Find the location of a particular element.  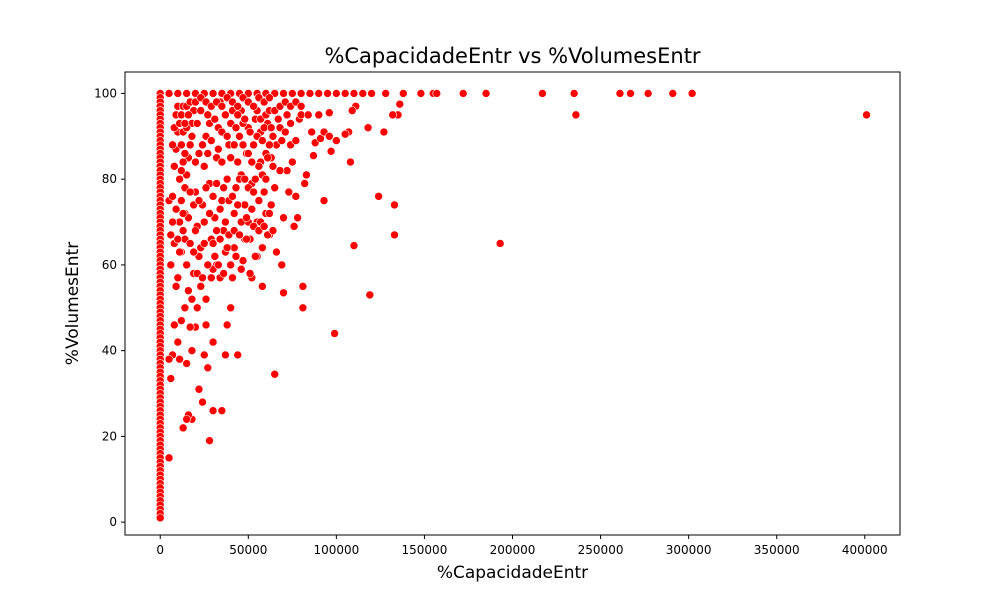

y-tick-label: 40 is located at coordinates (109, 351).